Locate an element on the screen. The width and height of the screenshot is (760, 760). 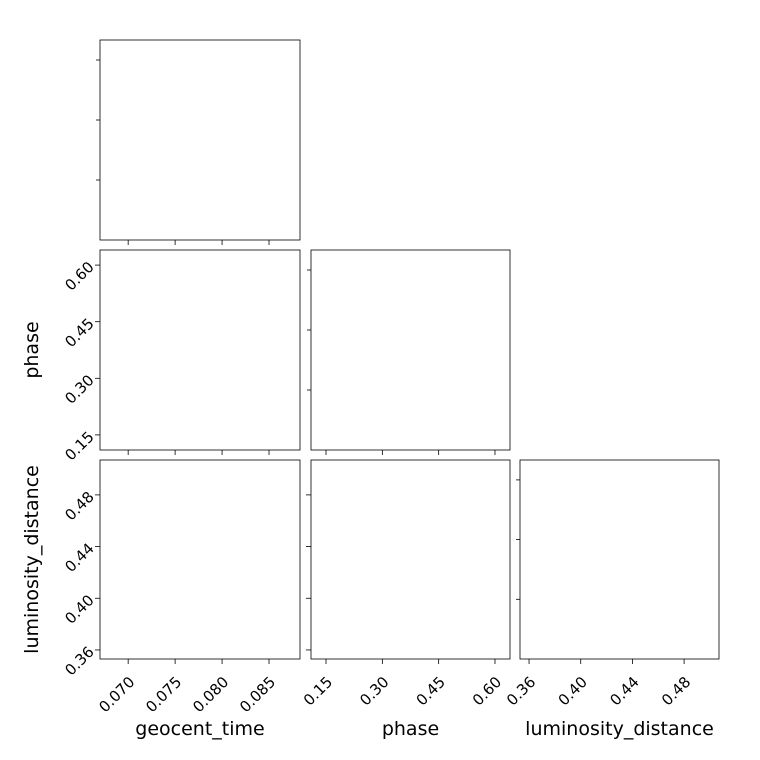
frame-luminosity_distance-vs-geocent_time is located at coordinates (200, 559).